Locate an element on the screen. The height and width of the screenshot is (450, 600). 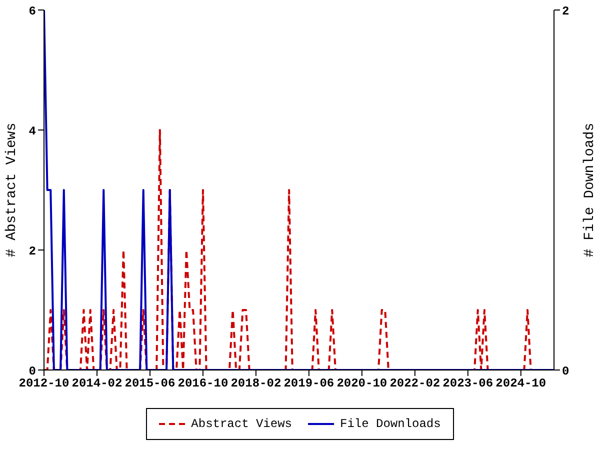
x-tick-label: 2012-10 is located at coordinates (44, 383).